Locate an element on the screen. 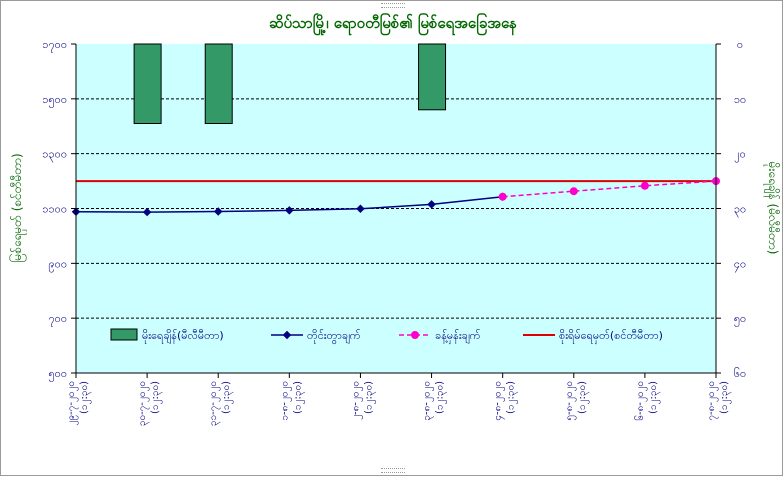 This screenshot has width=784, height=478. legend-label: တိုင်းတွာချက် is located at coordinates (334, 336).